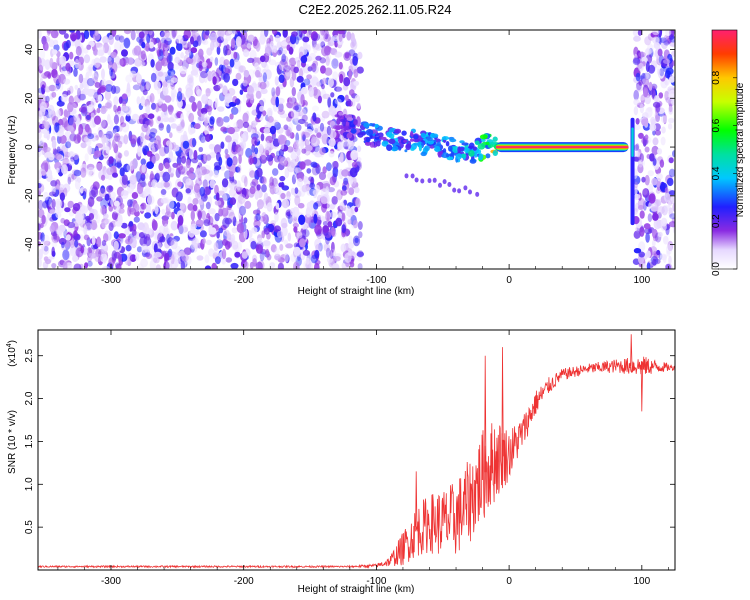  I want to click on snr-y-scale: (x104), so click(12, 353).